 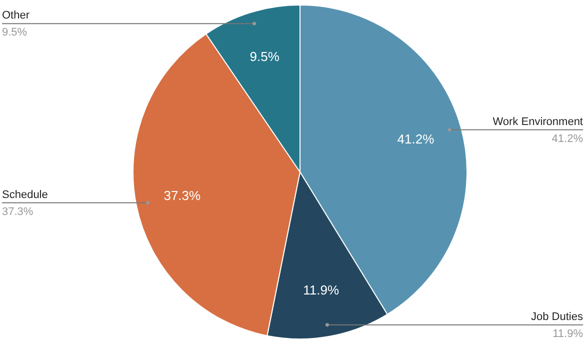 What do you see at coordinates (183, 195) in the screenshot?
I see `data-label: 37.3%` at bounding box center [183, 195].